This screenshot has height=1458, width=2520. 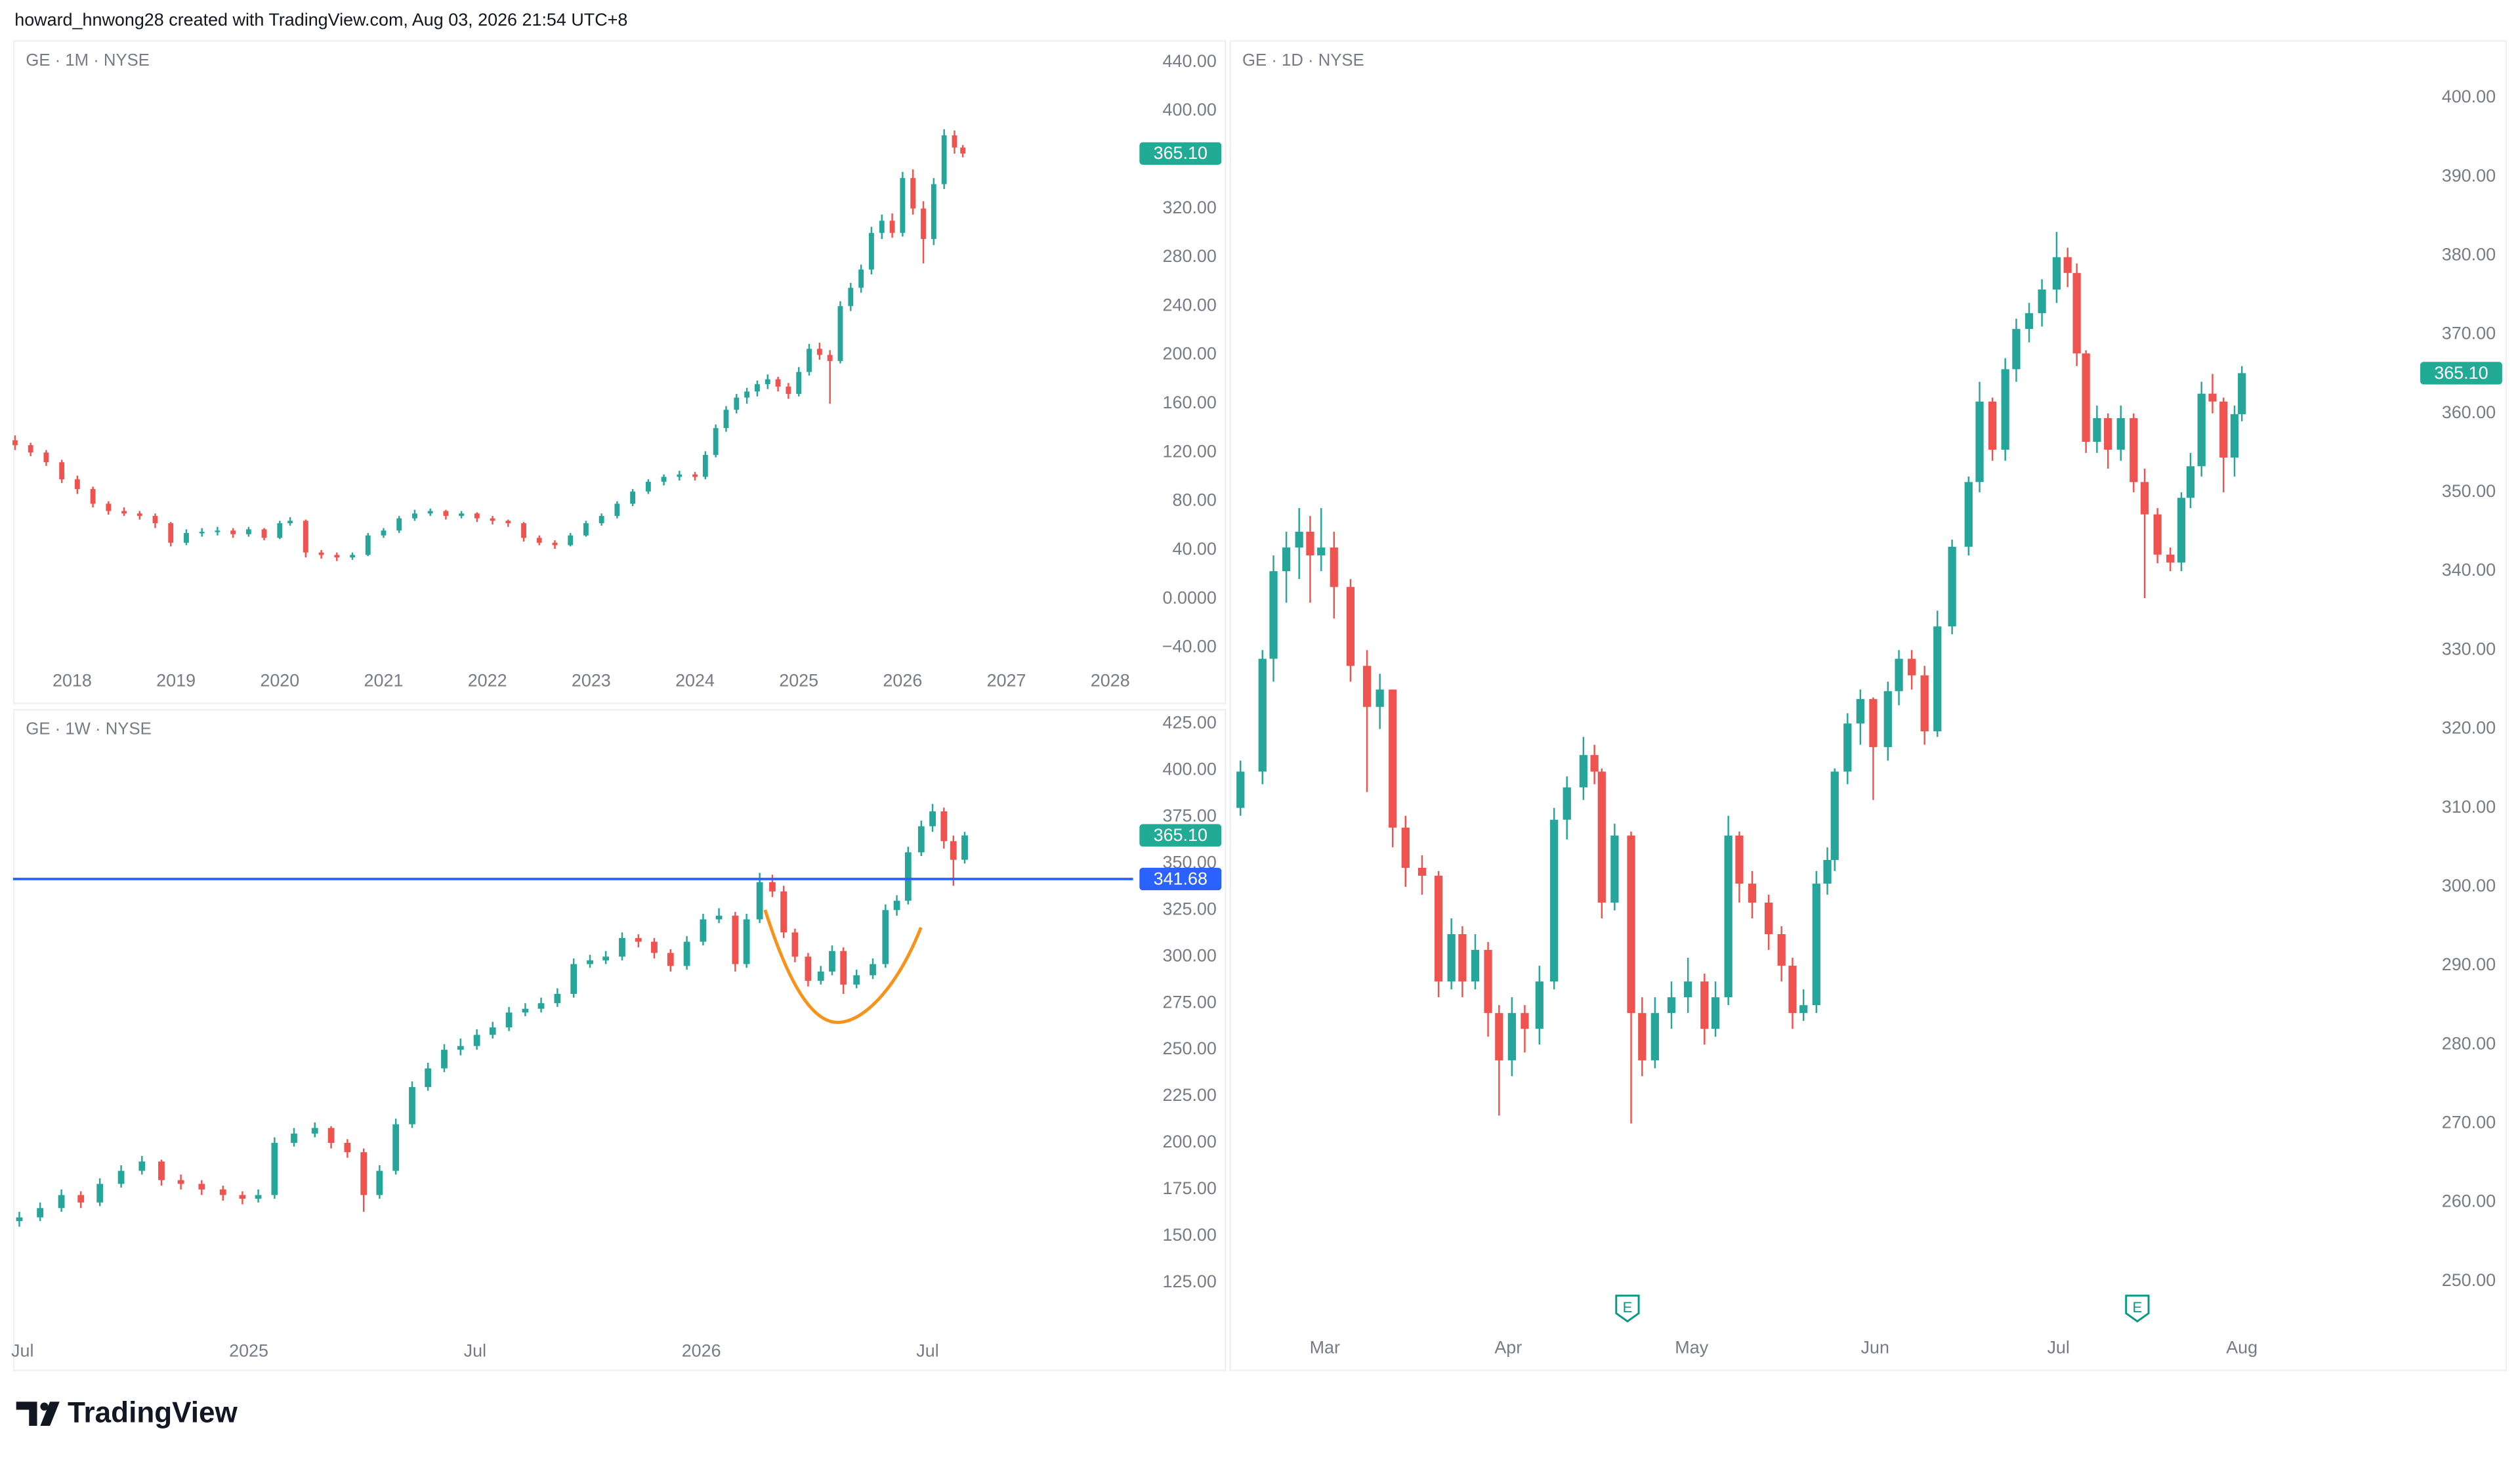 What do you see at coordinates (487, 680) in the screenshot?
I see `x-tick-label: 2022` at bounding box center [487, 680].